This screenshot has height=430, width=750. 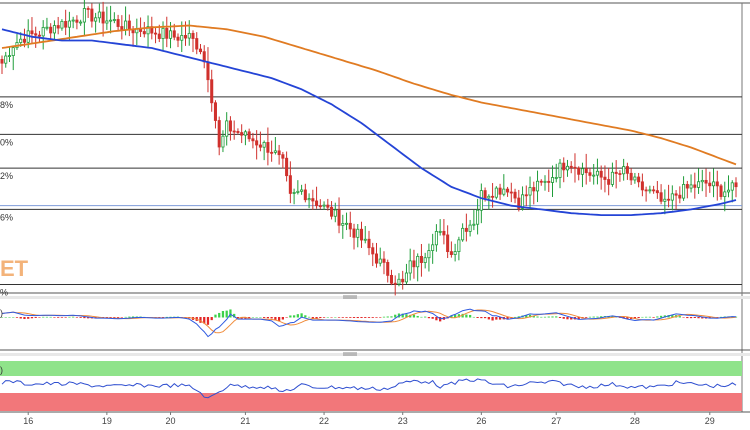 I want to click on panel-separator, so click(x=375, y=297).